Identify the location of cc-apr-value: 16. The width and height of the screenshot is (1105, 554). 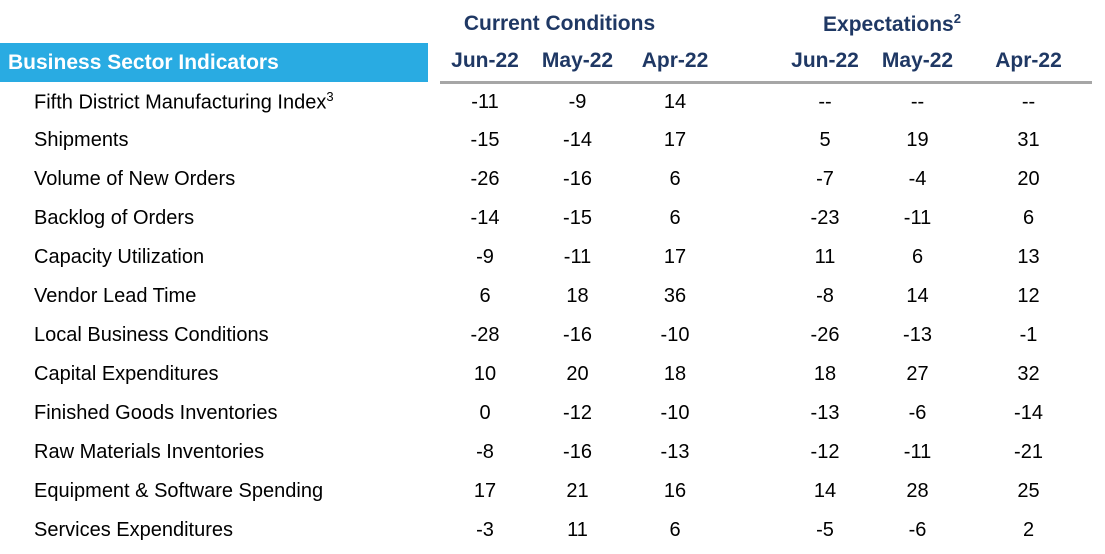
(675, 491).